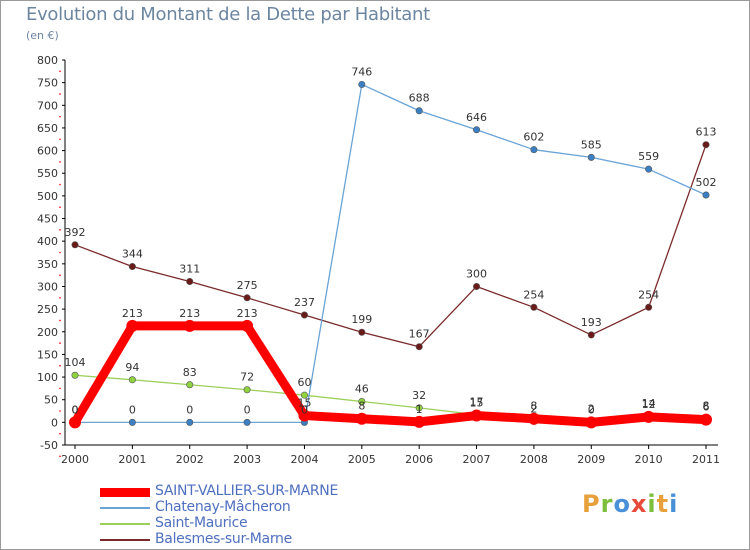 The width and height of the screenshot is (750, 550). What do you see at coordinates (476, 117) in the screenshot?
I see `data-label-1: 646` at bounding box center [476, 117].